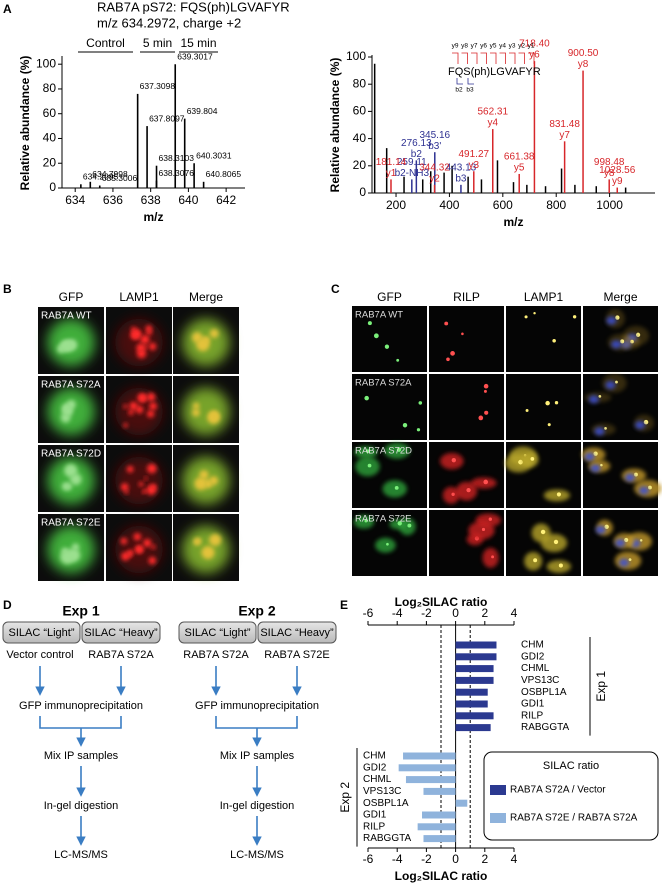  What do you see at coordinates (41, 633) in the screenshot?
I see `label-box-text: SILAC “Light”` at bounding box center [41, 633].